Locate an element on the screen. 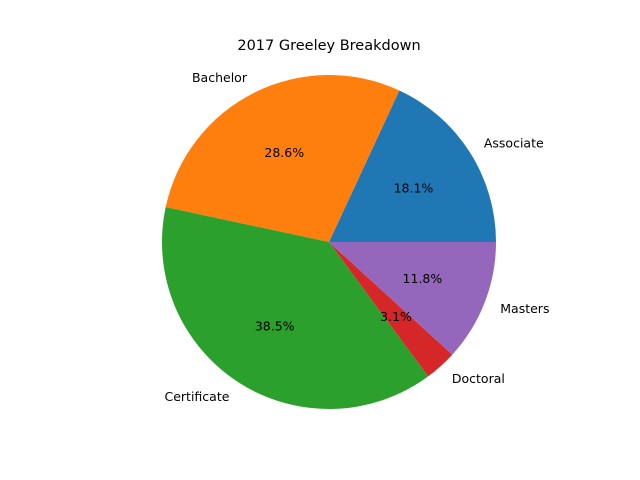 The width and height of the screenshot is (640, 480). pie-slice-bachelor is located at coordinates (282, 158).